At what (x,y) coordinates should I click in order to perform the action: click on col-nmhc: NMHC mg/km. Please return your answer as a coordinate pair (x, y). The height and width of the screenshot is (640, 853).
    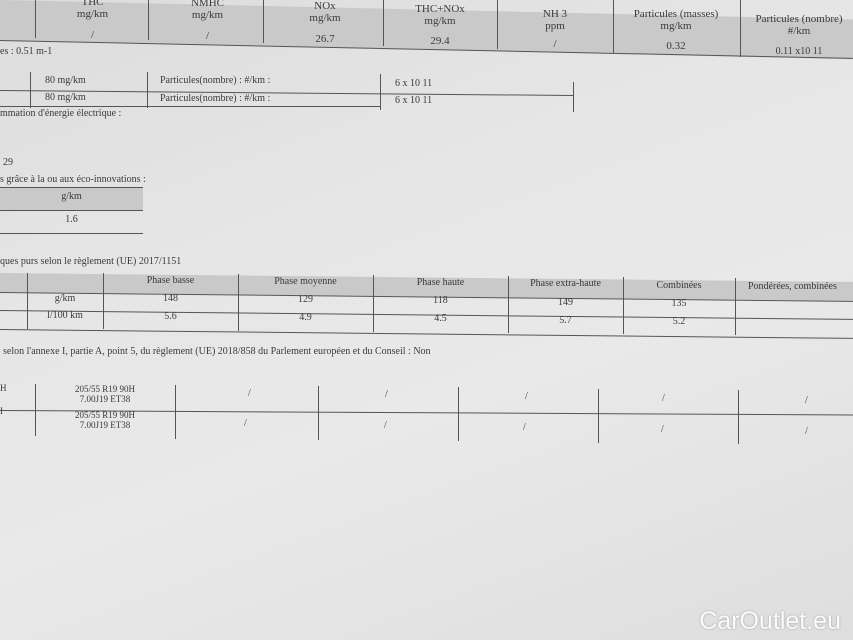
    Looking at the image, I should click on (207, 10).